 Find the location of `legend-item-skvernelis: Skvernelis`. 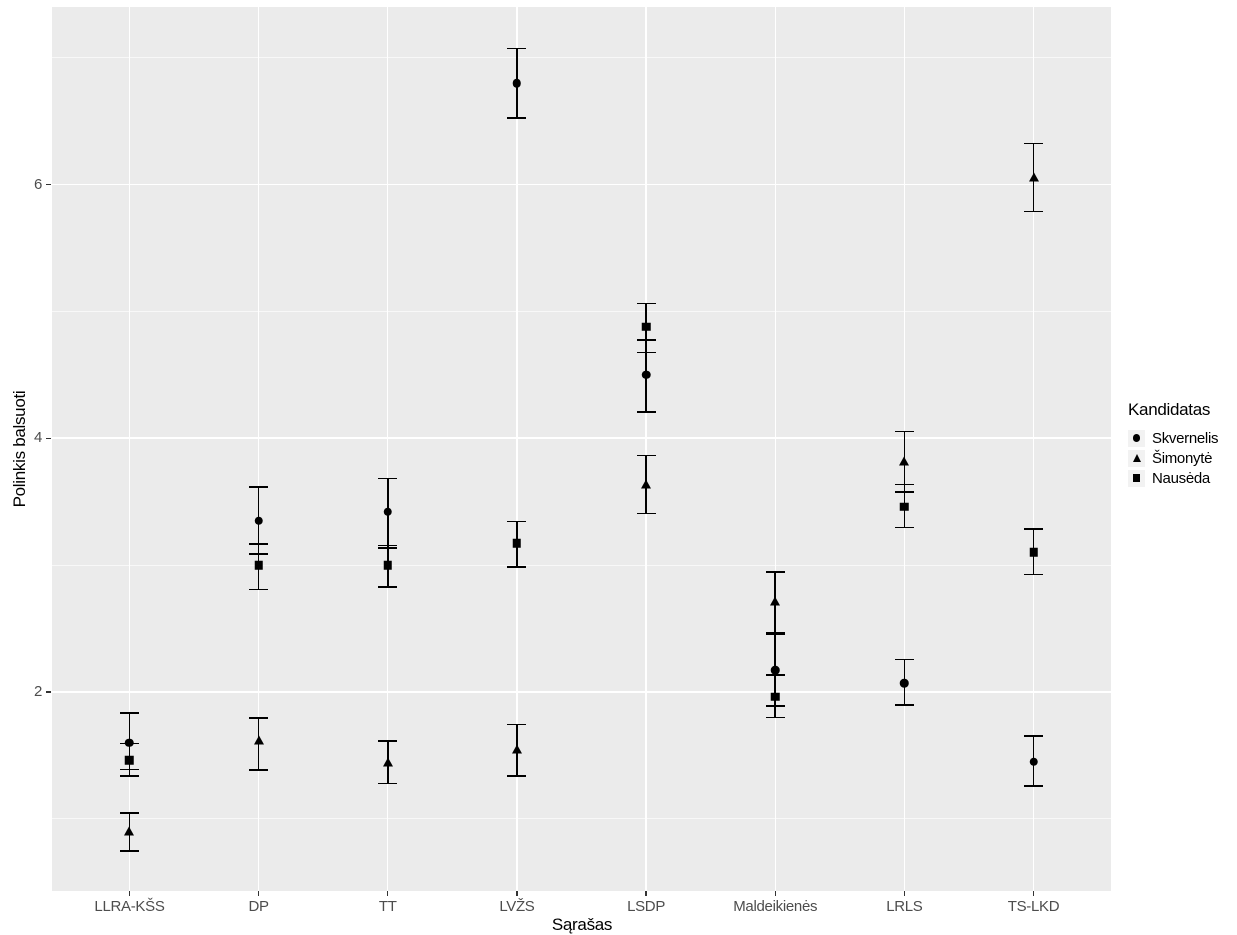

legend-item-skvernelis: Skvernelis is located at coordinates (1173, 438).